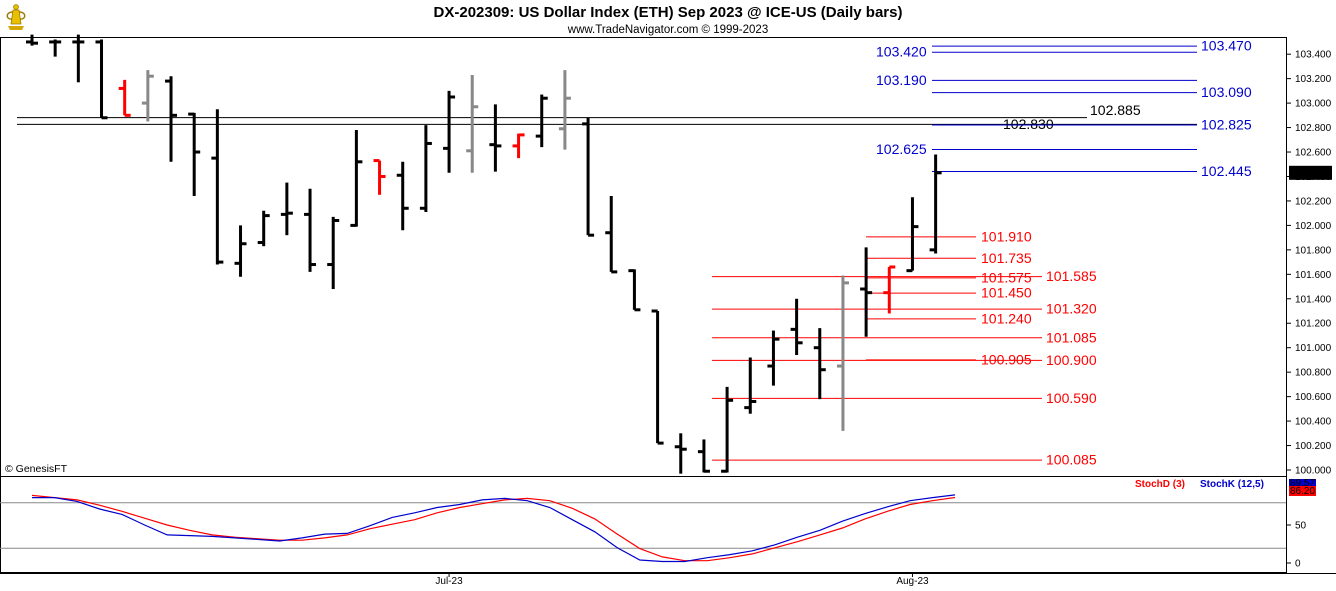  Describe the element at coordinates (1313, 250) in the screenshot. I see `y-tick-label: 101.800` at that location.